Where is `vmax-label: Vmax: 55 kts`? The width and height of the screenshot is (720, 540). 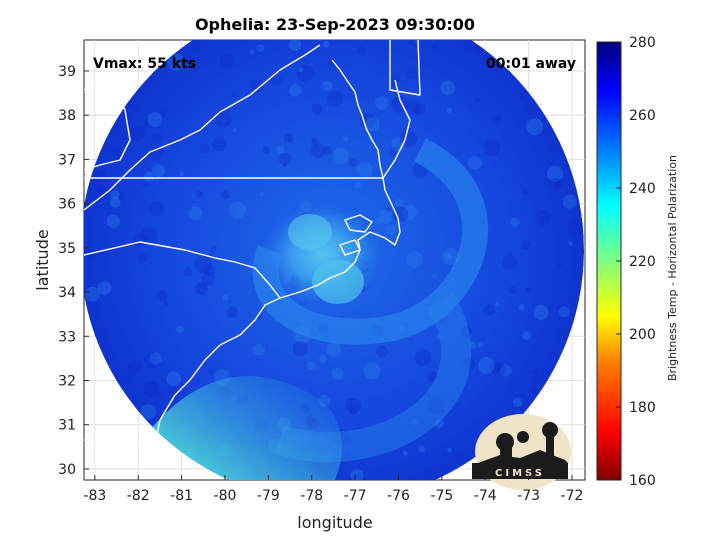 vmax-label: Vmax: 55 kts is located at coordinates (144, 64).